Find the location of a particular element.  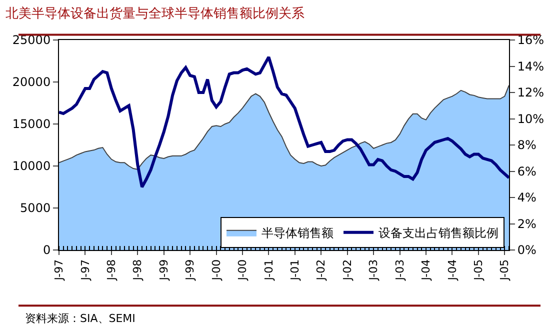

y-tick-label: 25000 is located at coordinates (31, 40).